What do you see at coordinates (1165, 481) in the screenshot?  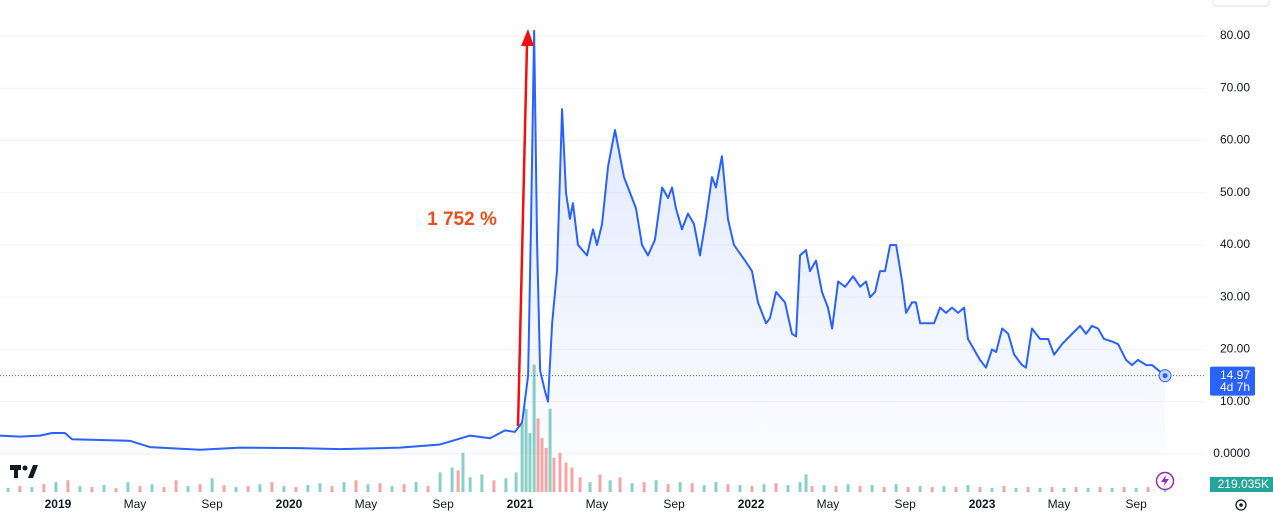 I see `lightning-icon` at bounding box center [1165, 481].